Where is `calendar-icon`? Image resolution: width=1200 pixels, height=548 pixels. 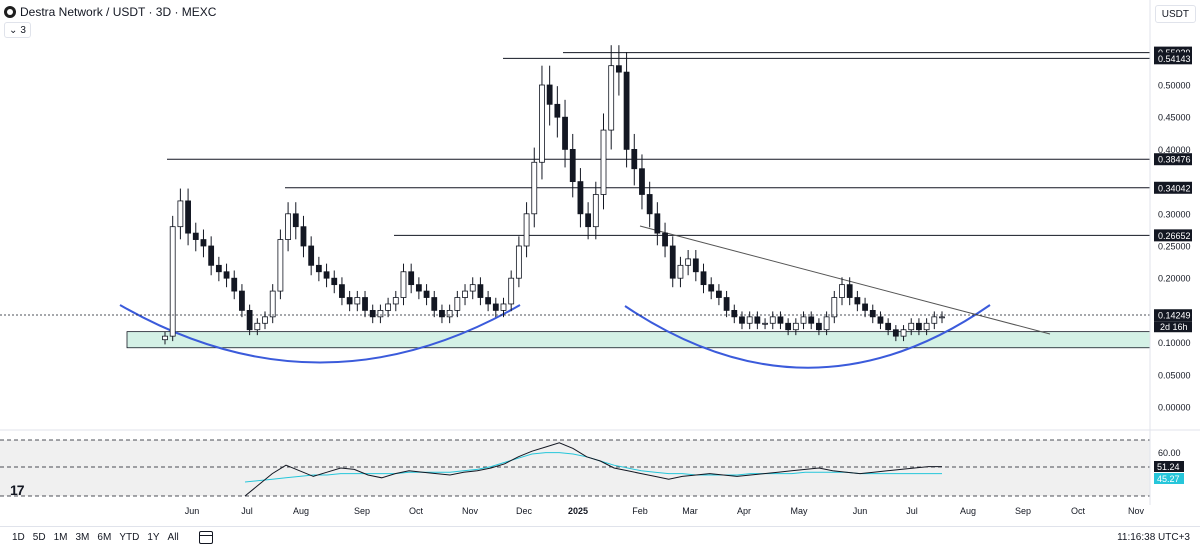
calendar-icon is located at coordinates (205, 537).